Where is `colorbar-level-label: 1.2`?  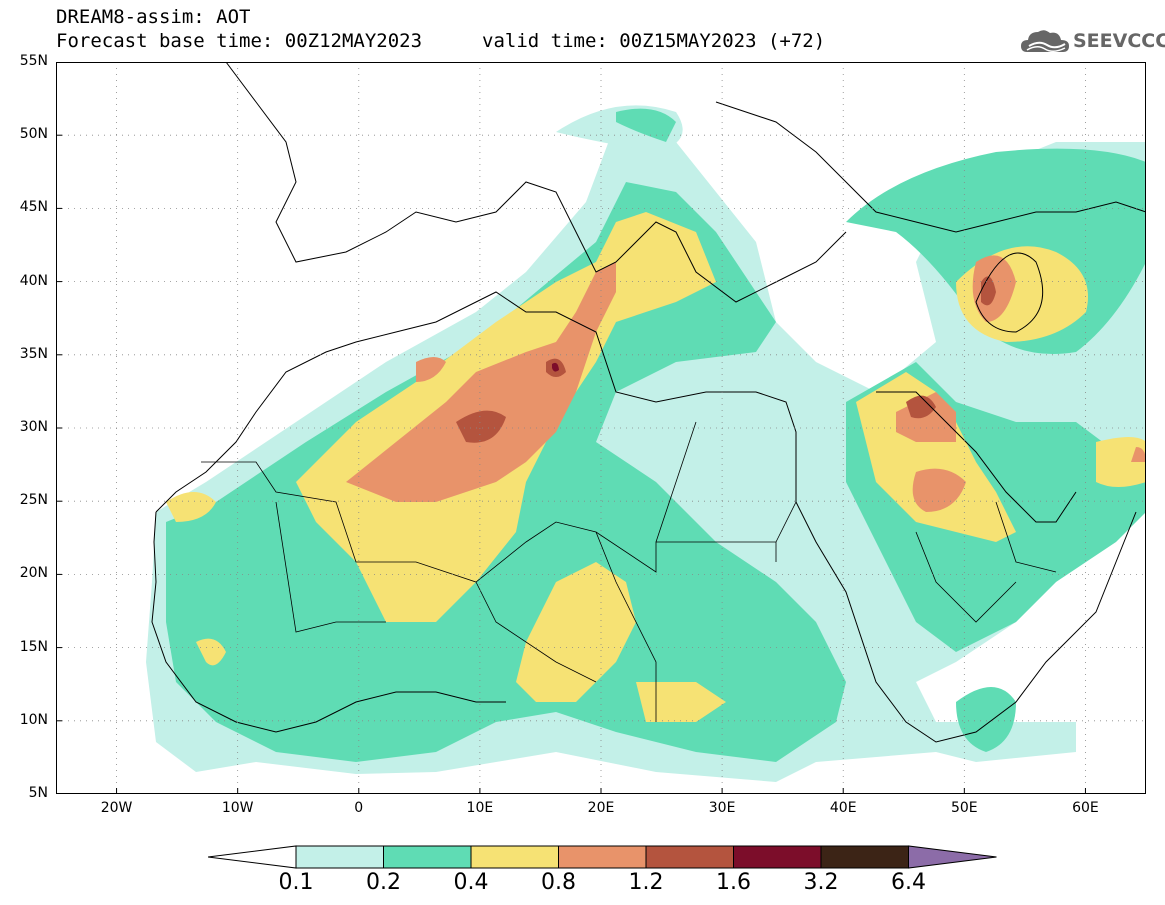 colorbar-level-label: 1.2 is located at coordinates (646, 882).